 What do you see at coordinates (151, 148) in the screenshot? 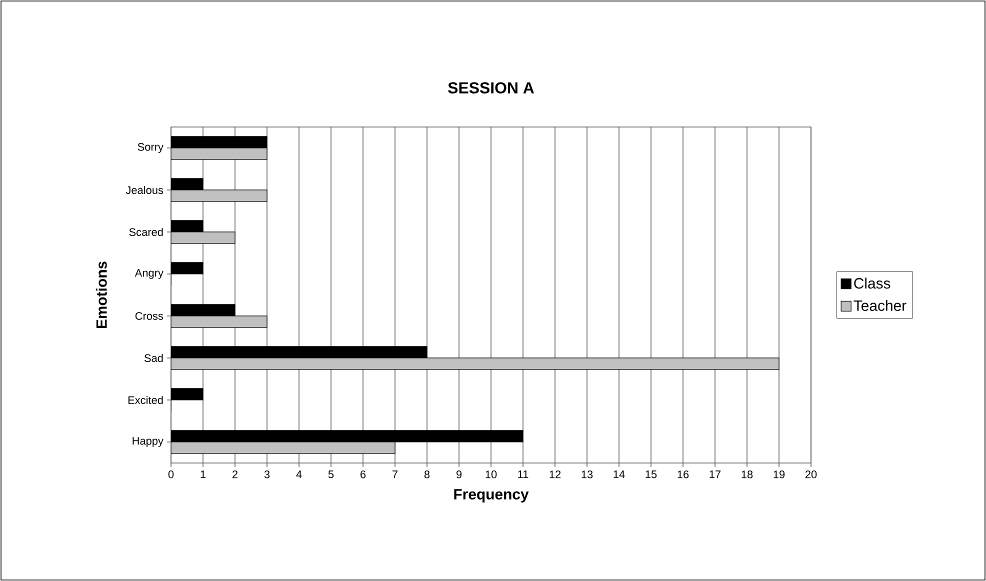
I see `y-tick-label: Sorry` at bounding box center [151, 148].